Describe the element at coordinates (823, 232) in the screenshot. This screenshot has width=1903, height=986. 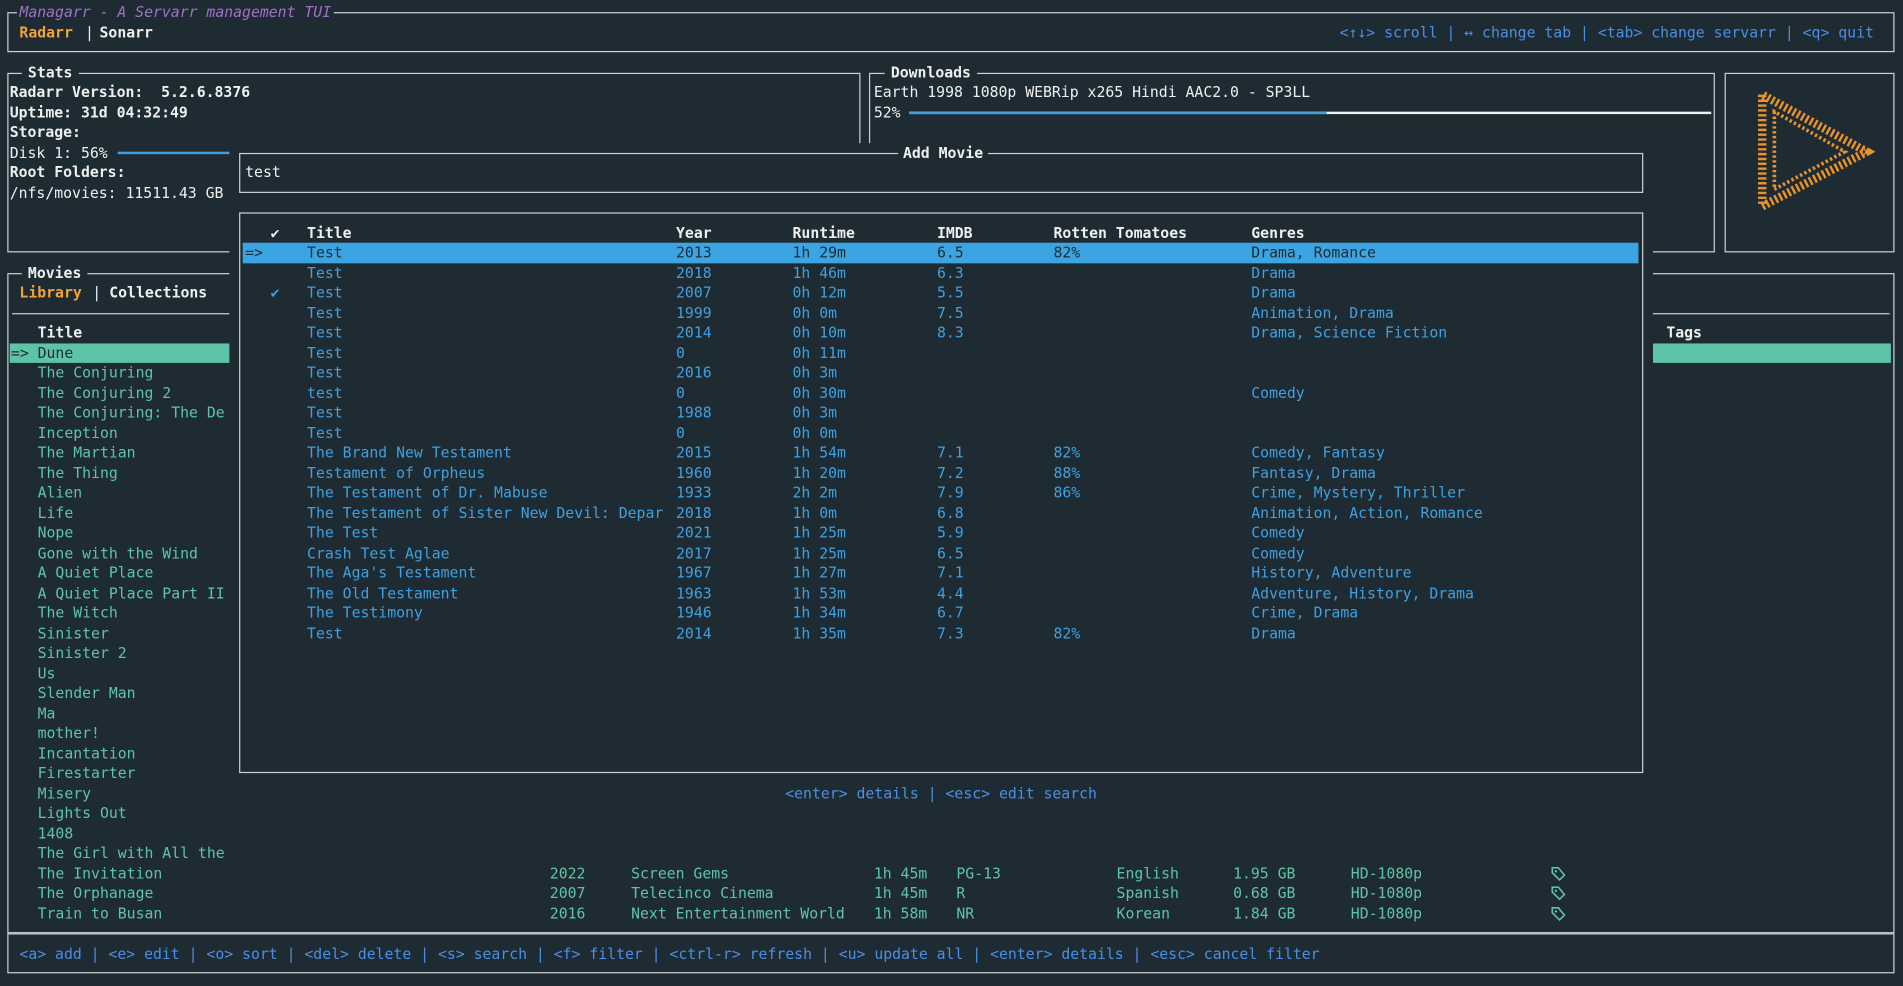
I see `column-header: Runtime` at that location.